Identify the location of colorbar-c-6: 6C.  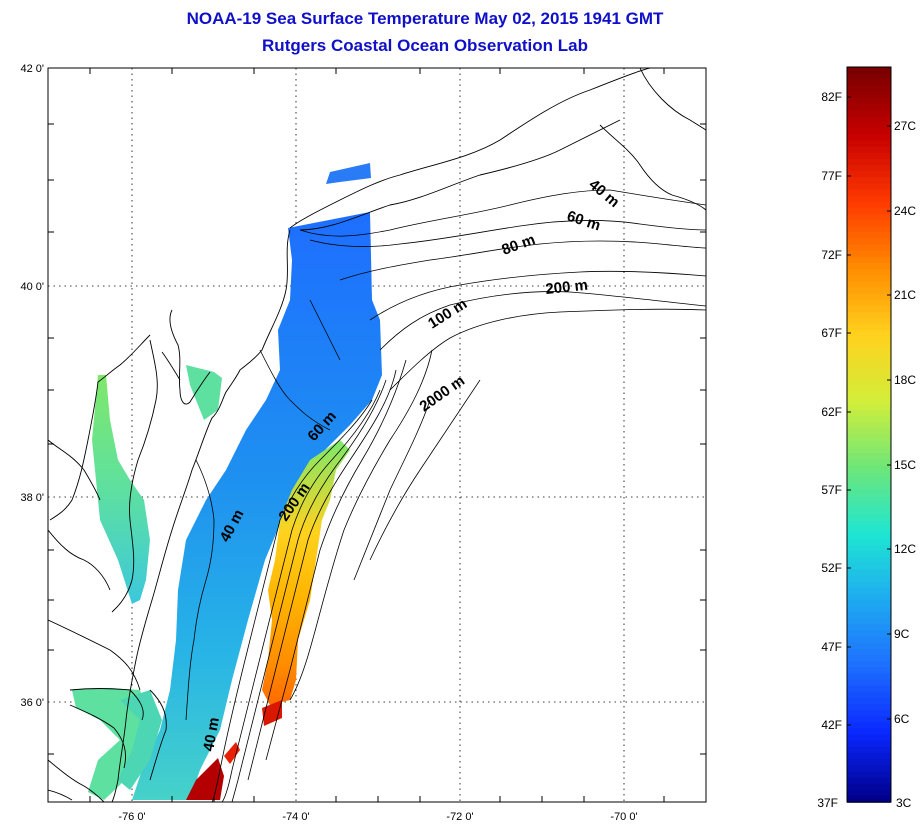
(902, 719).